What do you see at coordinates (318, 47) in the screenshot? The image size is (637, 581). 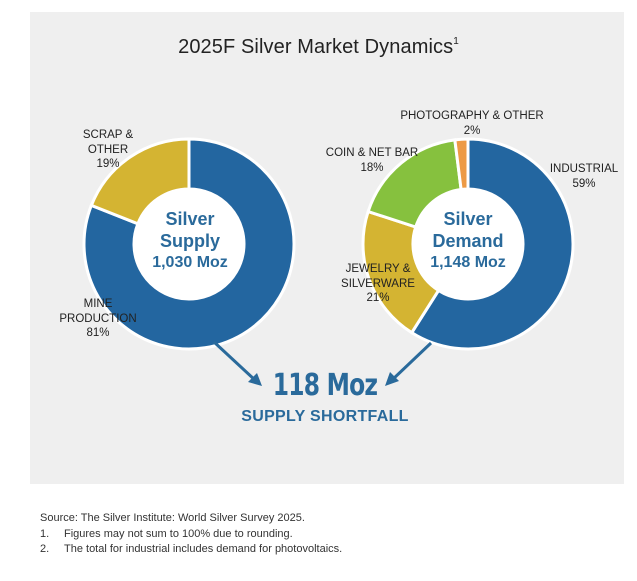 I see `chart-title: 2025F Silver Market Dynamics1` at bounding box center [318, 47].